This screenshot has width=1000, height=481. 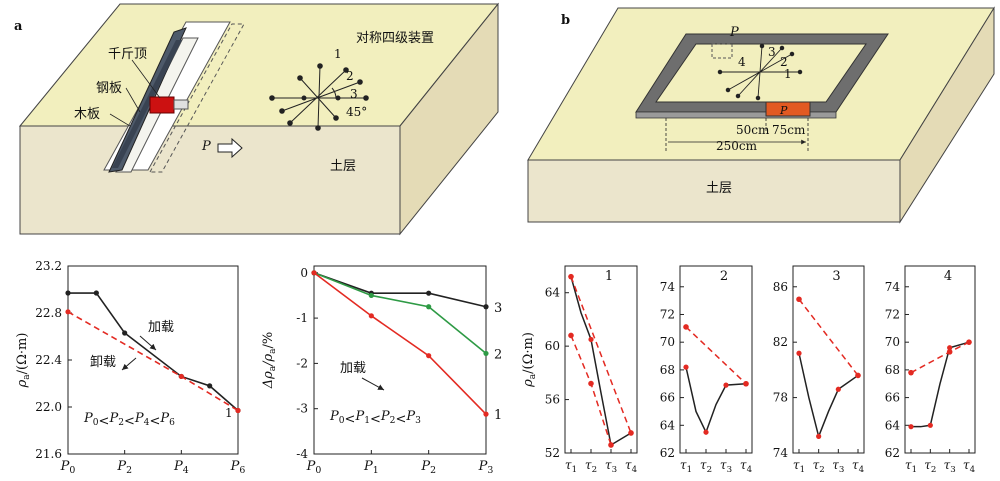 What do you see at coordinates (373, 384) in the screenshot?
I see `arrow-load` at bounding box center [373, 384].